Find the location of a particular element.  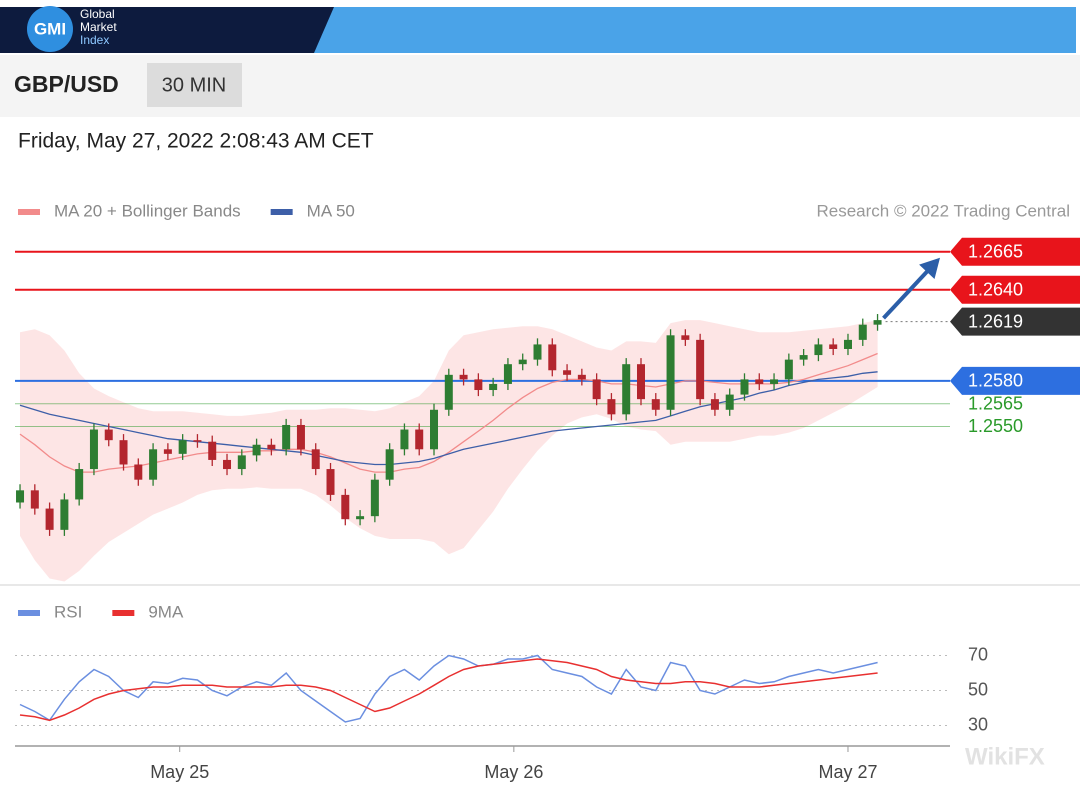

level-label: 1.2565 is located at coordinates (995, 403).